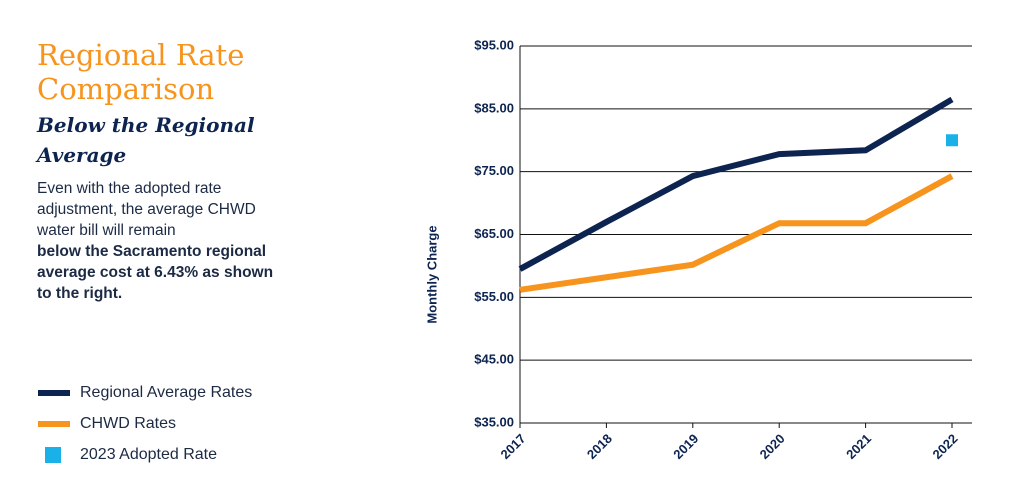  Describe the element at coordinates (146, 140) in the screenshot. I see `subtitle: Below the Regional Average` at that location.